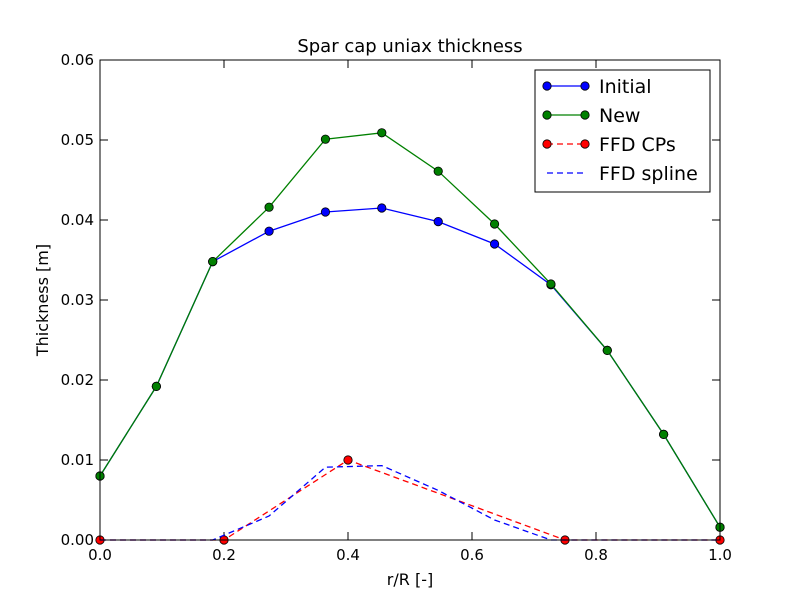 Image resolution: width=800 pixels, height=600 pixels. Describe the element at coordinates (720, 555) in the screenshot. I see `x-tick-label: 1.0` at that location.